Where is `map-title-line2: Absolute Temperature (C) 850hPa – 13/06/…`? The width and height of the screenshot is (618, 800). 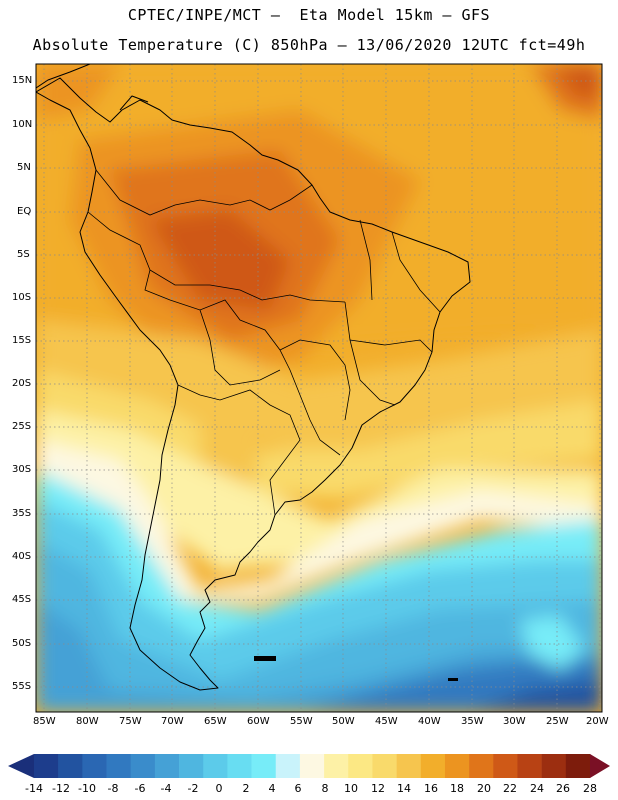 map-title-line2: Absolute Temperature (C) 850hPa – 13/06/… is located at coordinates (309, 45).